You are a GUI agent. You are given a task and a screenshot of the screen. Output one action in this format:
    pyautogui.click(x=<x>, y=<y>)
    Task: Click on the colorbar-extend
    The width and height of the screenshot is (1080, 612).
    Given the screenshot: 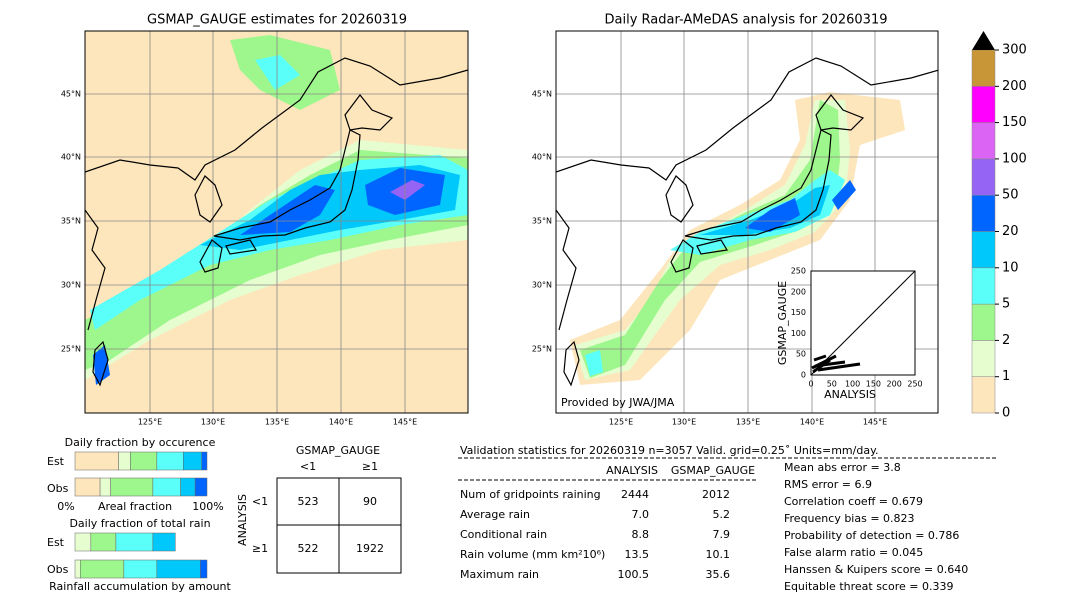 What is the action you would take?
    pyautogui.click(x=983, y=40)
    